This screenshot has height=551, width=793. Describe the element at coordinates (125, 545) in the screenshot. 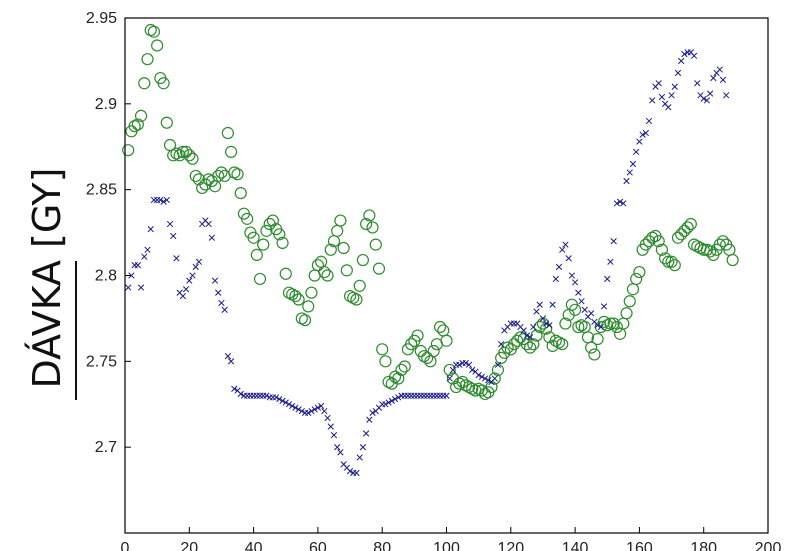

I see `x-tick-label: 0` at that location.